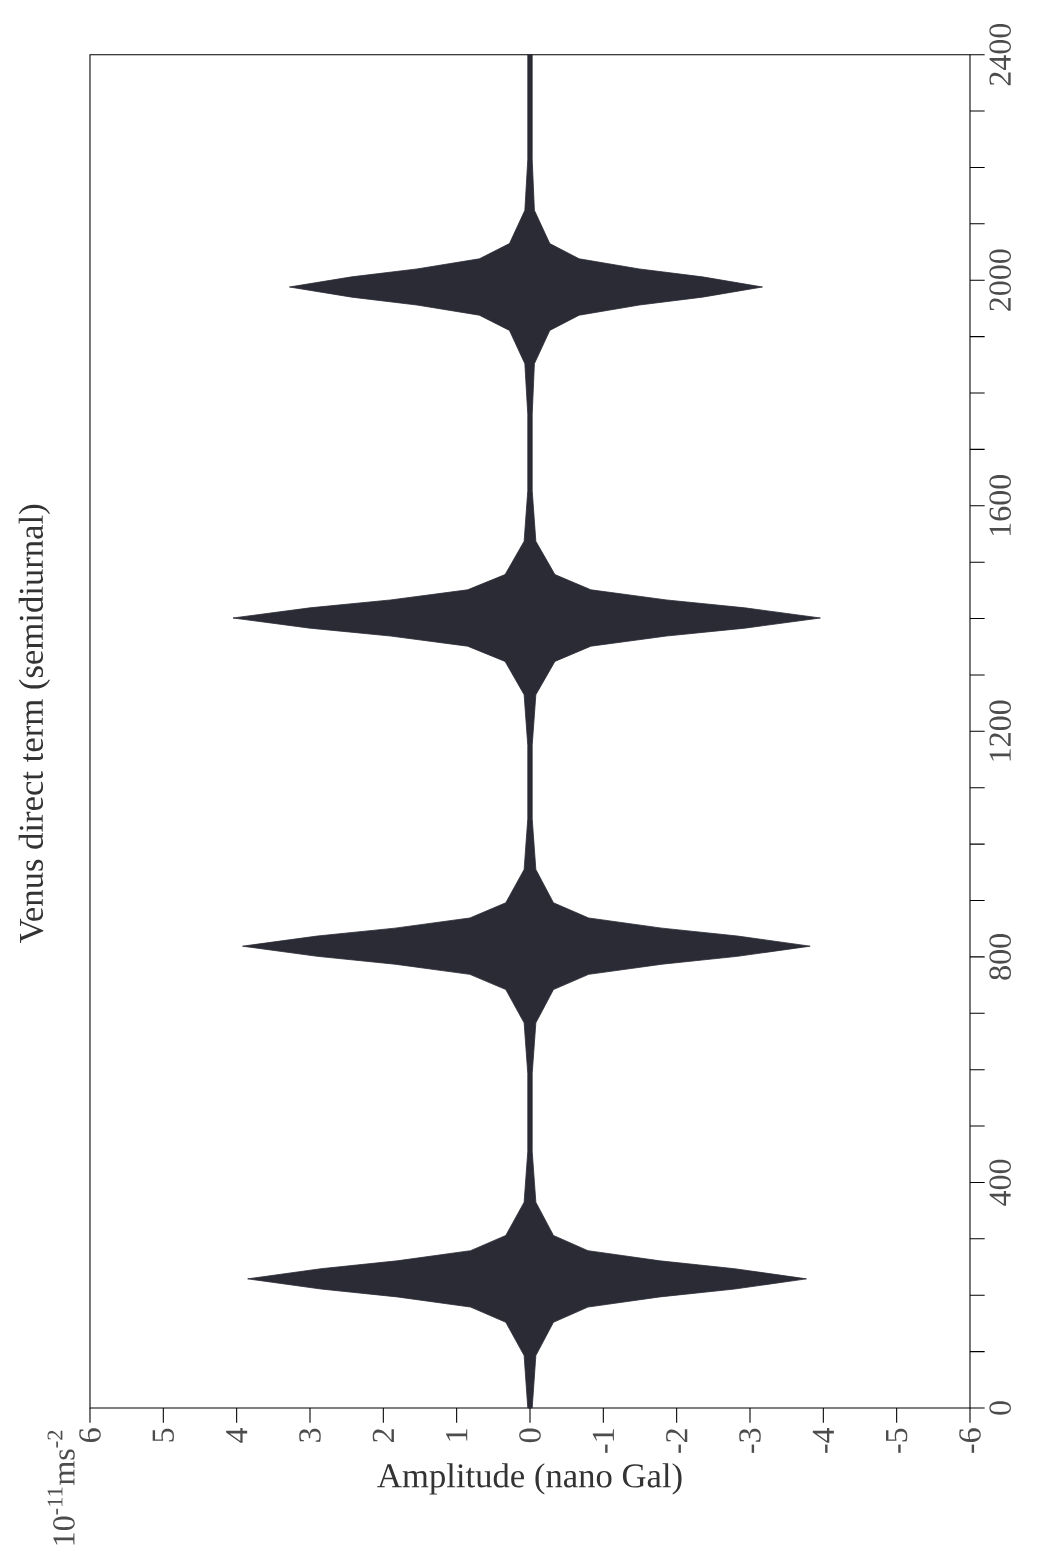 This screenshot has width=1039, height=1568. What do you see at coordinates (457, 1435) in the screenshot?
I see `x-tick-label: 1` at bounding box center [457, 1435].